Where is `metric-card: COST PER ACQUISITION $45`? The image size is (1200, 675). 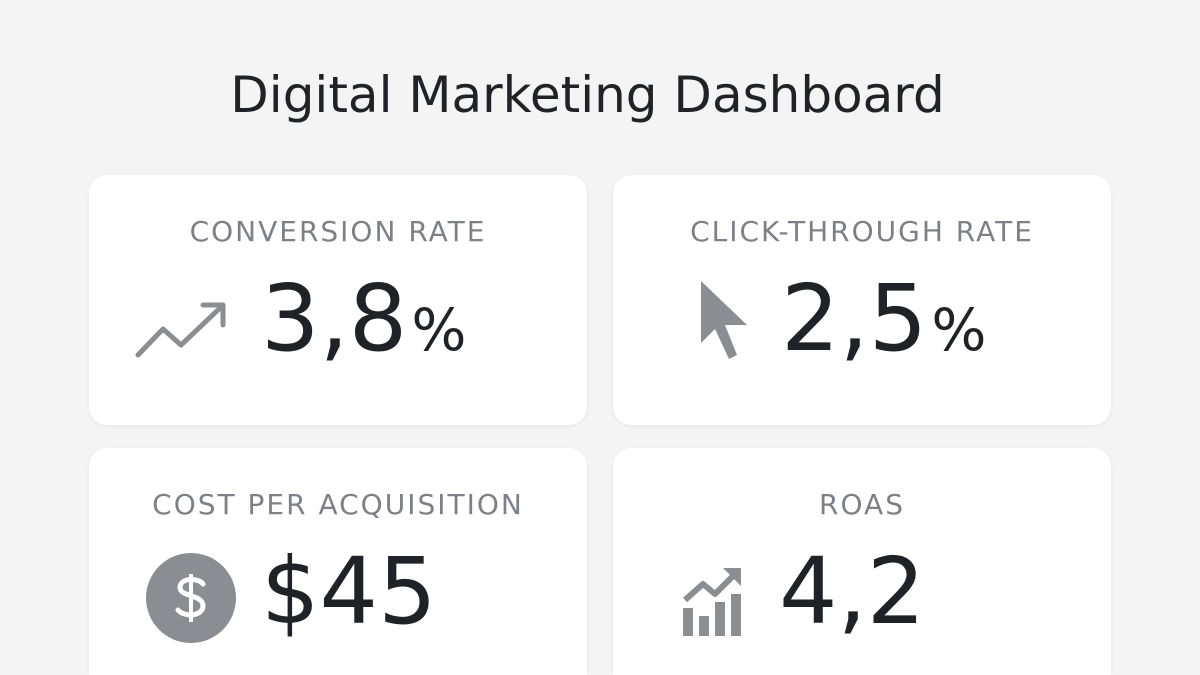 metric-card: COST PER ACQUISITION $45 is located at coordinates (338, 561).